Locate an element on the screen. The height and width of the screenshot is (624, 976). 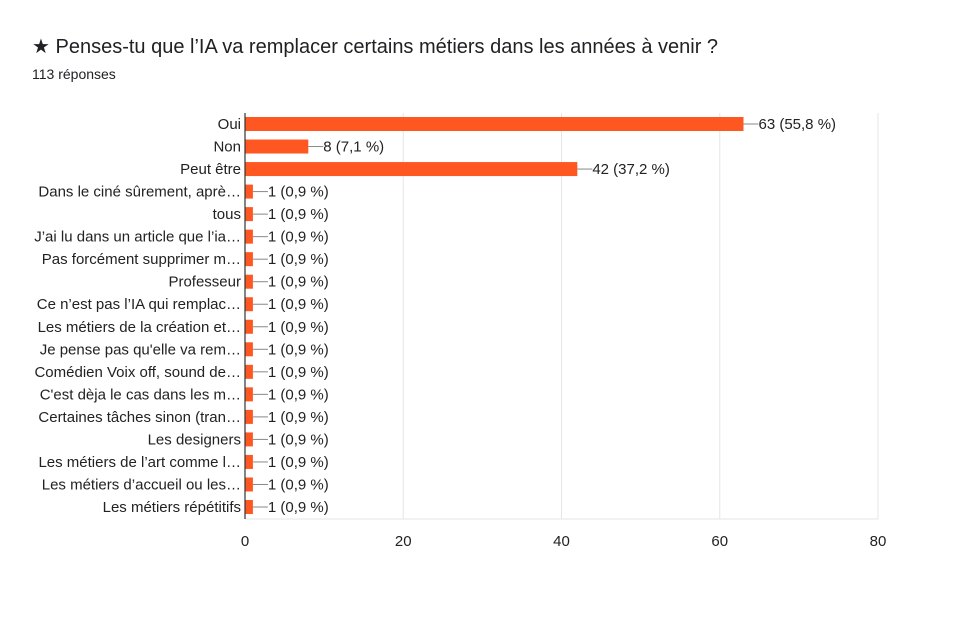
category-label: Les designers is located at coordinates (194, 439).